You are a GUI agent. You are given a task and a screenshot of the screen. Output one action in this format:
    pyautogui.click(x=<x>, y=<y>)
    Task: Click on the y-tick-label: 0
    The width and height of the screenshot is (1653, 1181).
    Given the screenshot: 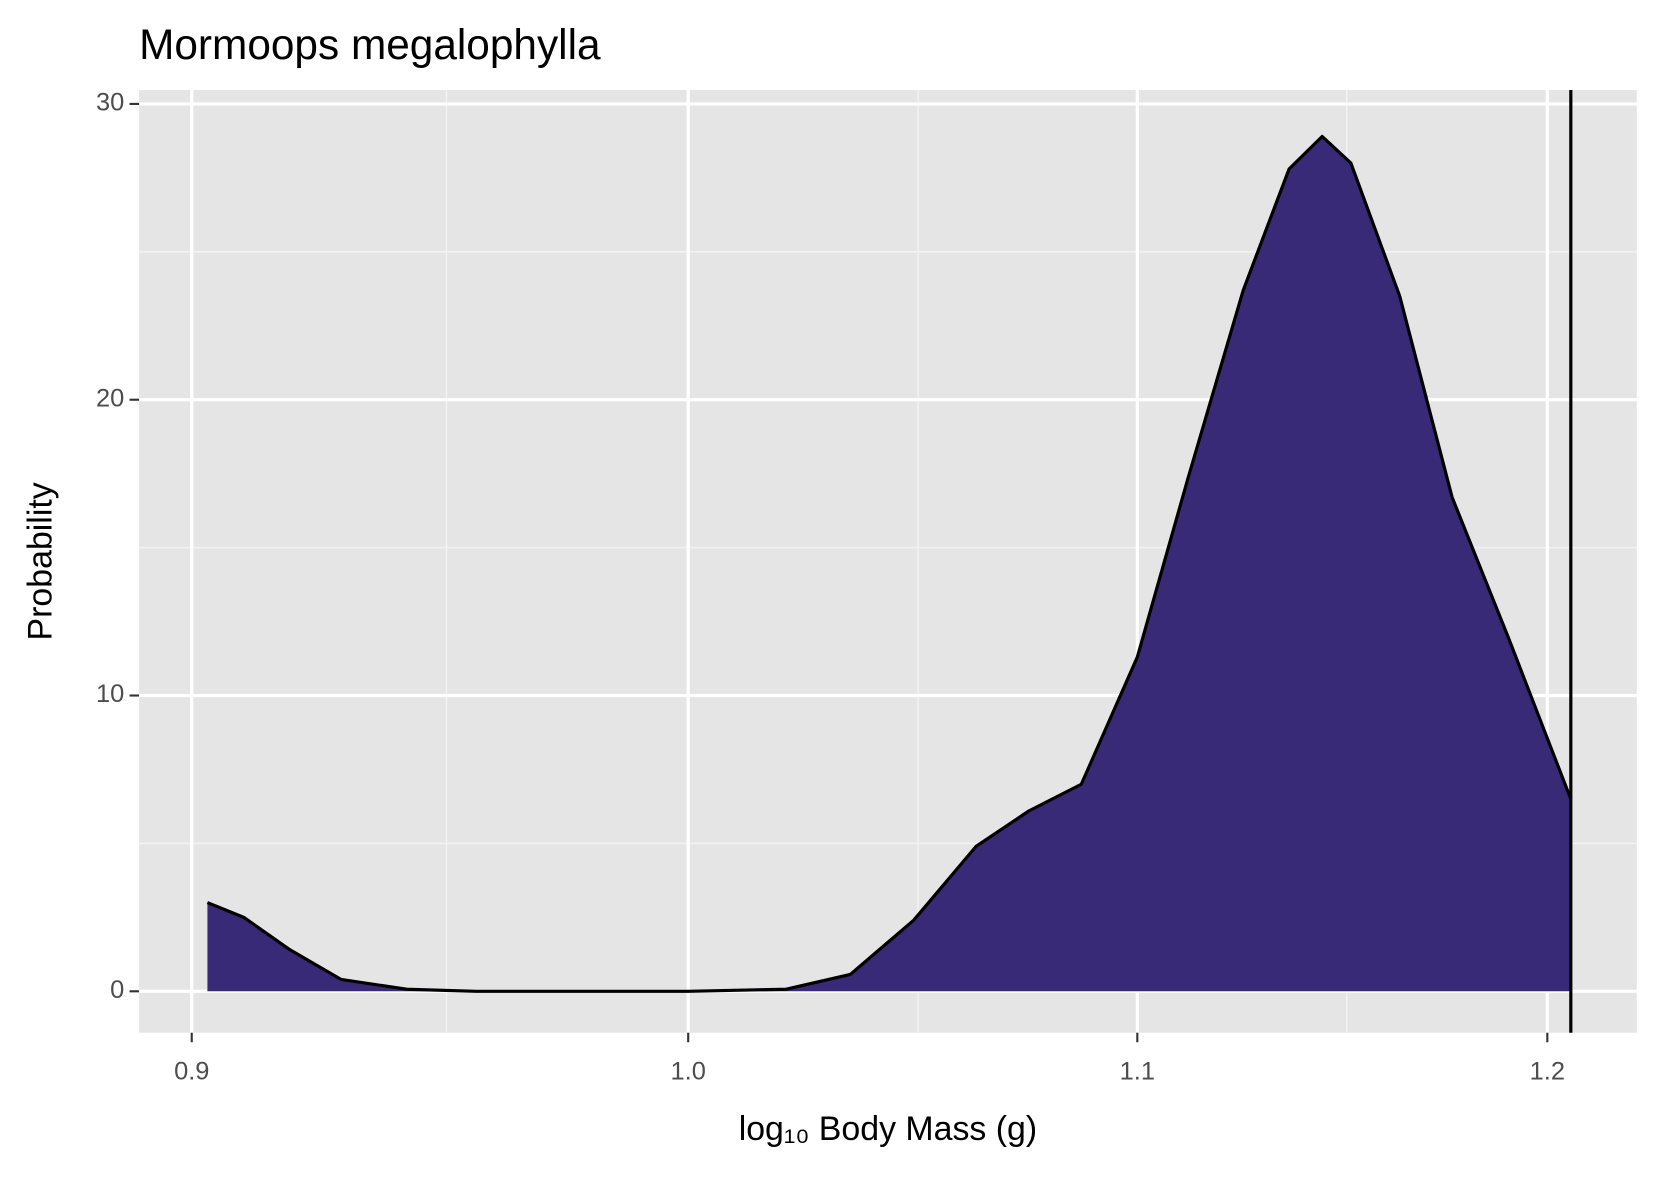 What is the action you would take?
    pyautogui.click(x=117, y=990)
    